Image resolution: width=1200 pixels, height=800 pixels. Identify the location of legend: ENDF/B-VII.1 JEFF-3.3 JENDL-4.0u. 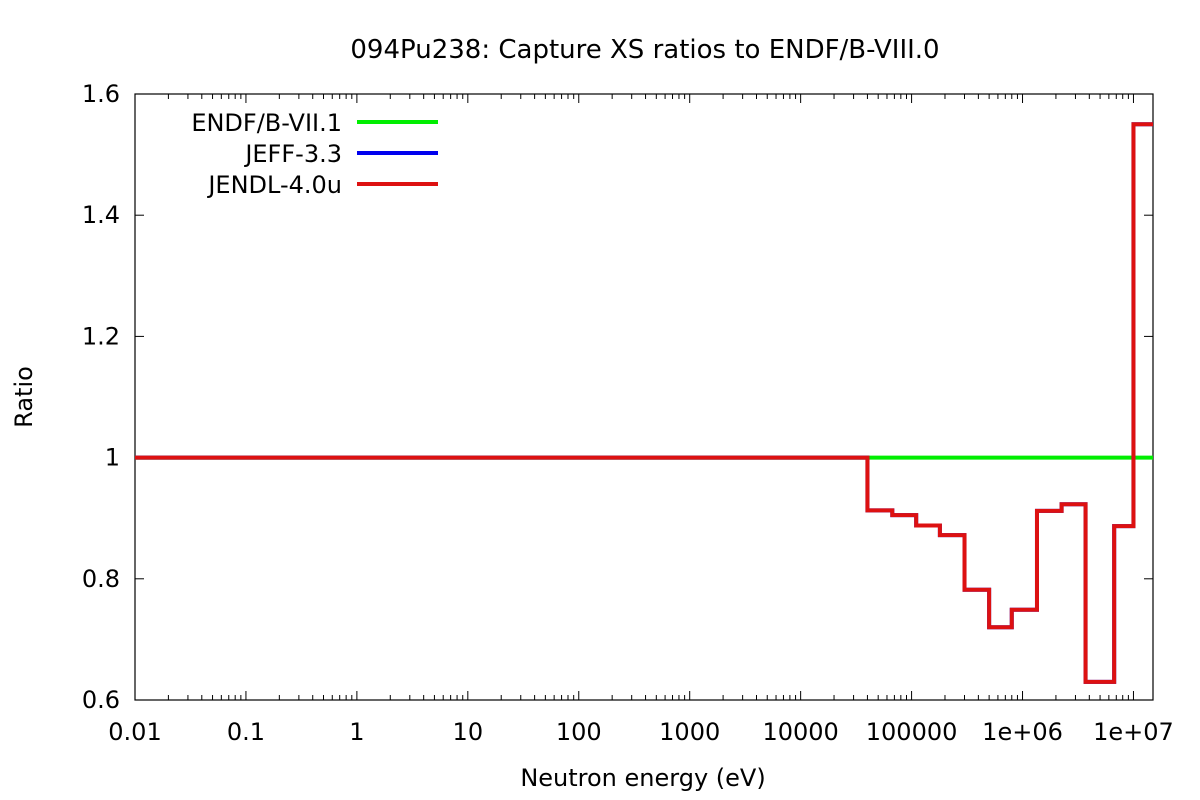
(314, 154).